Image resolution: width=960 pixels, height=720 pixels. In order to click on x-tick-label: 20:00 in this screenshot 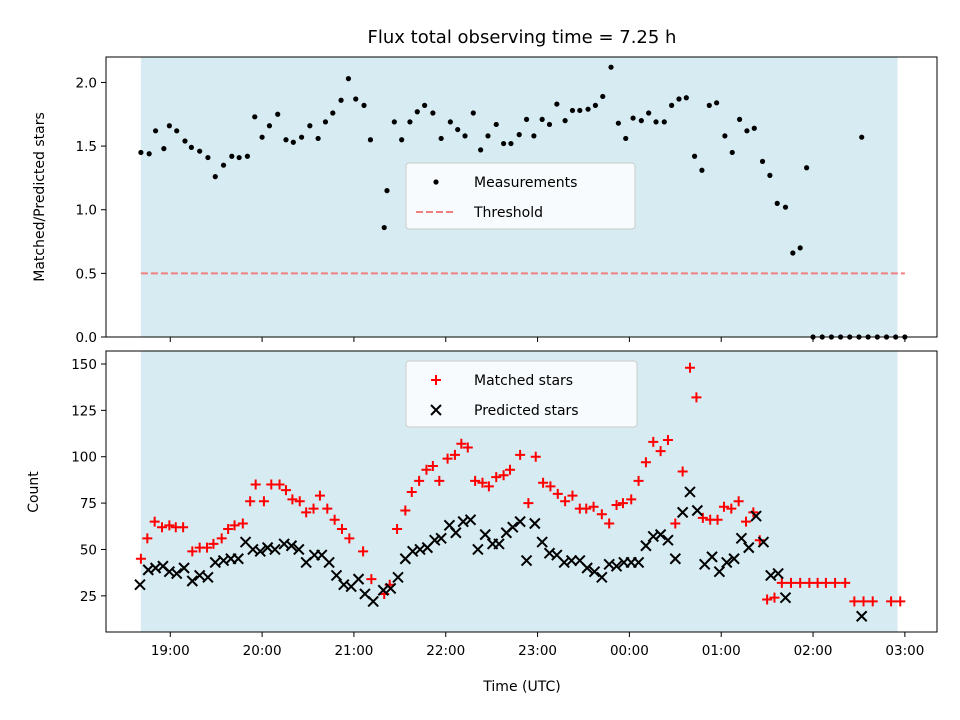, I will do `click(262, 651)`.